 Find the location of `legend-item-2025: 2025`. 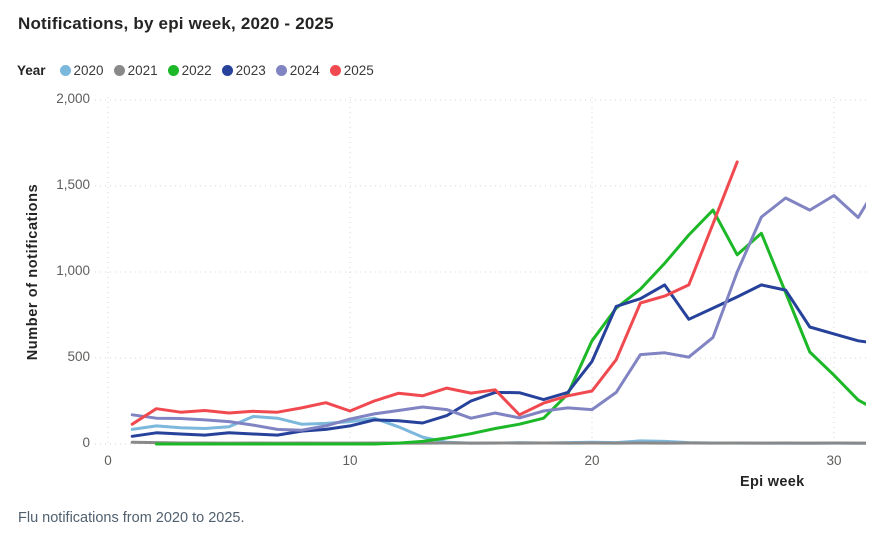

legend-item-2025: 2025 is located at coordinates (351, 70).